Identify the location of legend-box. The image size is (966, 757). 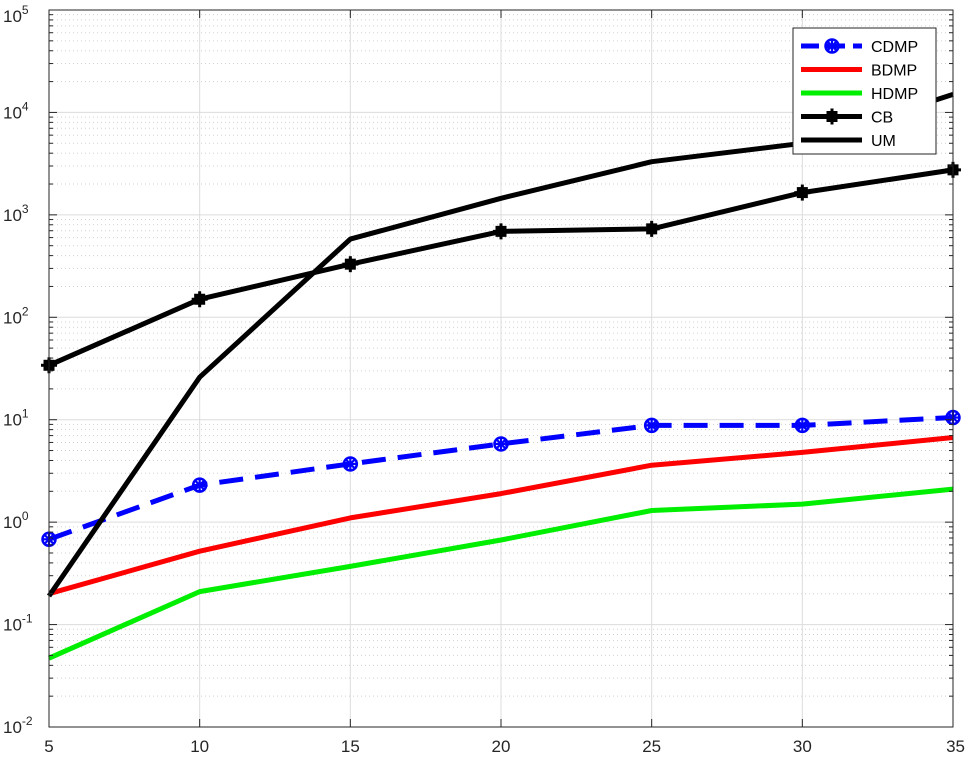
(864, 91).